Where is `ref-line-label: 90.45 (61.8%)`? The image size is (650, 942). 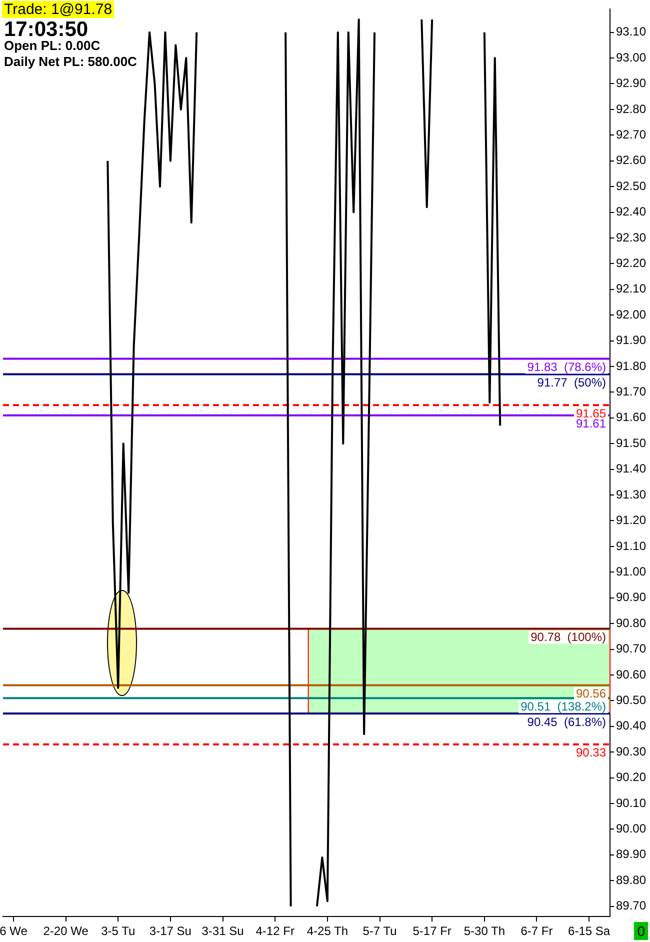
ref-line-label: 90.45 (61.8%) is located at coordinates (566, 721).